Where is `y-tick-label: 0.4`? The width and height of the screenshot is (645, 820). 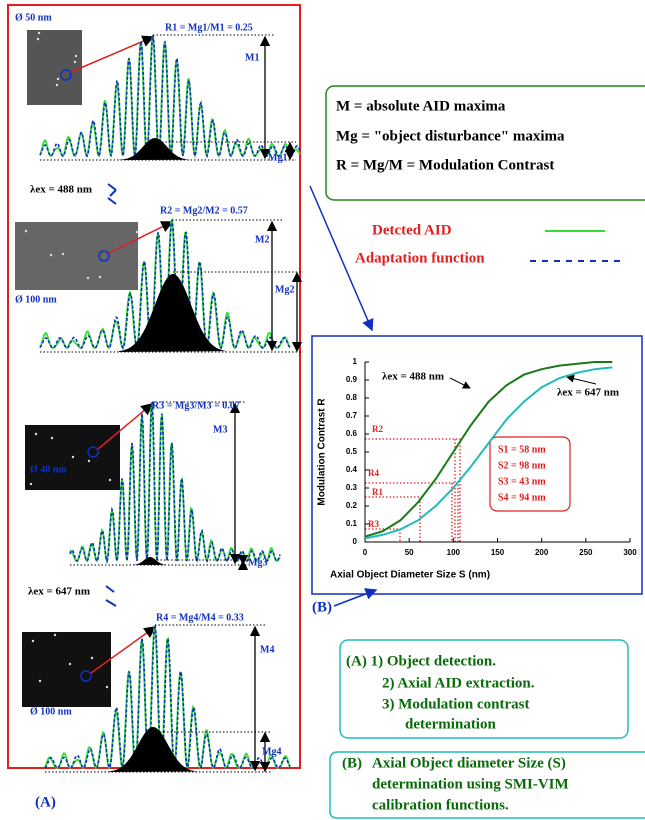
y-tick-label: 0.4 is located at coordinates (352, 469).